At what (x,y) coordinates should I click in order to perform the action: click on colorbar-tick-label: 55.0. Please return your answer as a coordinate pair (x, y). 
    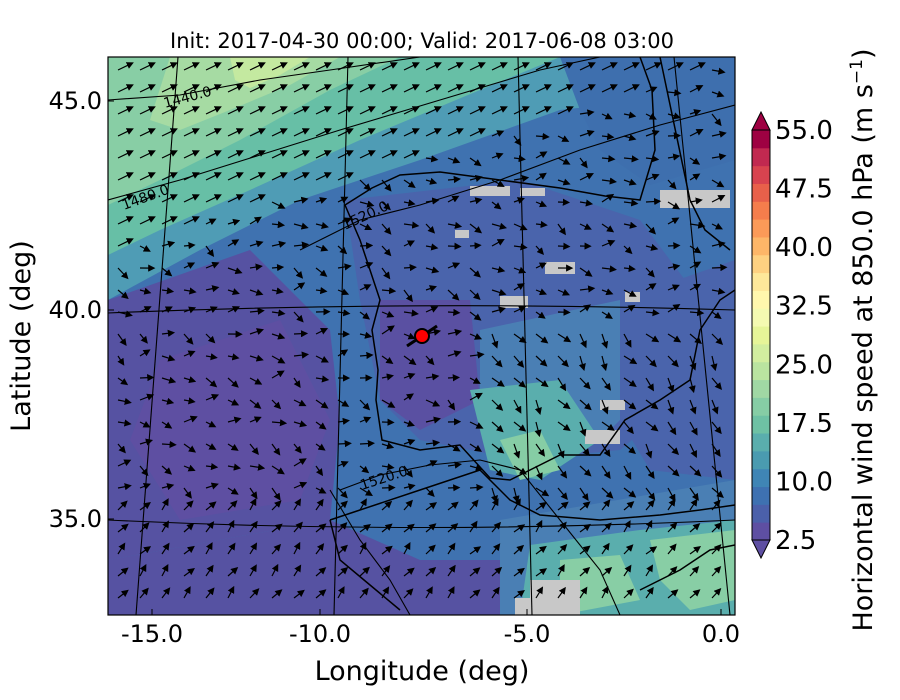
    Looking at the image, I should click on (804, 131).